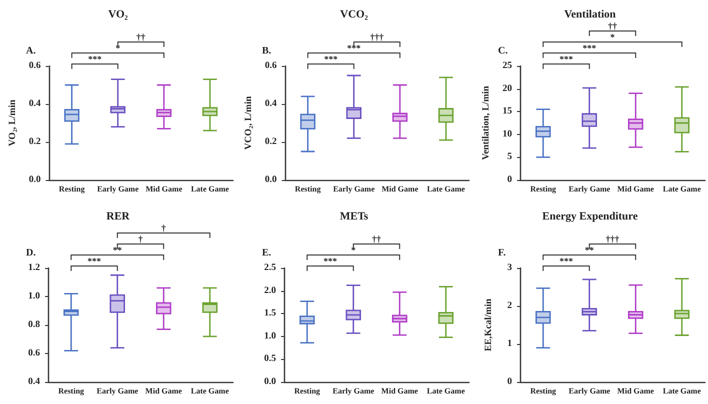 Image resolution: width=708 pixels, height=404 pixels. What do you see at coordinates (31, 253) in the screenshot?
I see `text: D.` at bounding box center [31, 253].